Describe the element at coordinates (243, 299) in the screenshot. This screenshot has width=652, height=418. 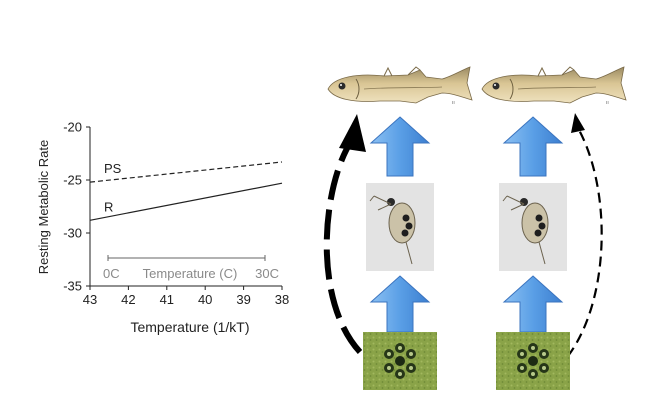
I see `x-tick-label: 39` at that location.